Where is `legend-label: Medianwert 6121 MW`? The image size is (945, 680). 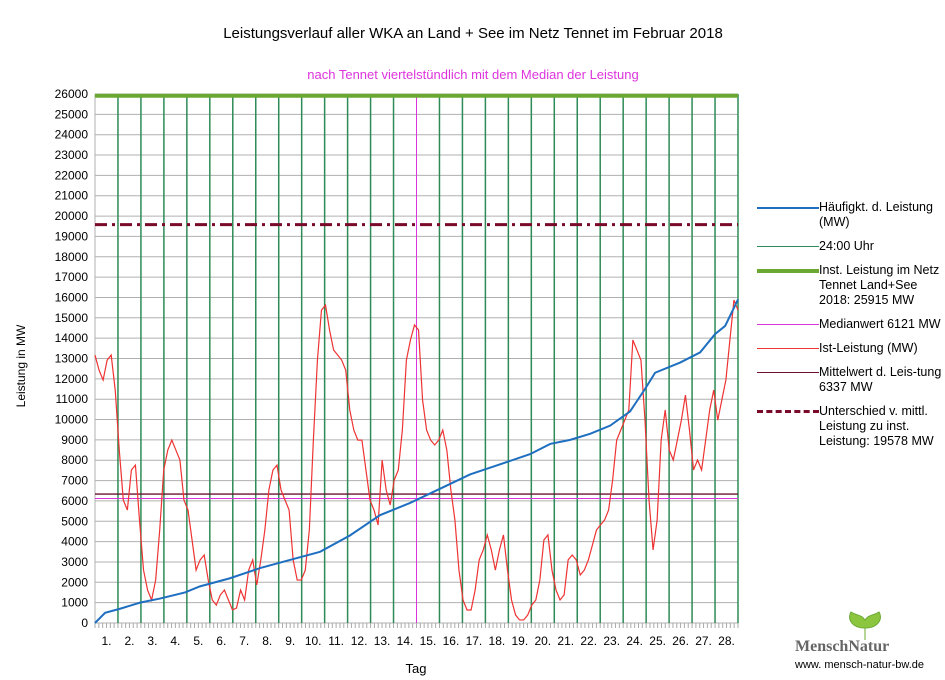
legend-label: Medianwert 6121 MW is located at coordinates (880, 324).